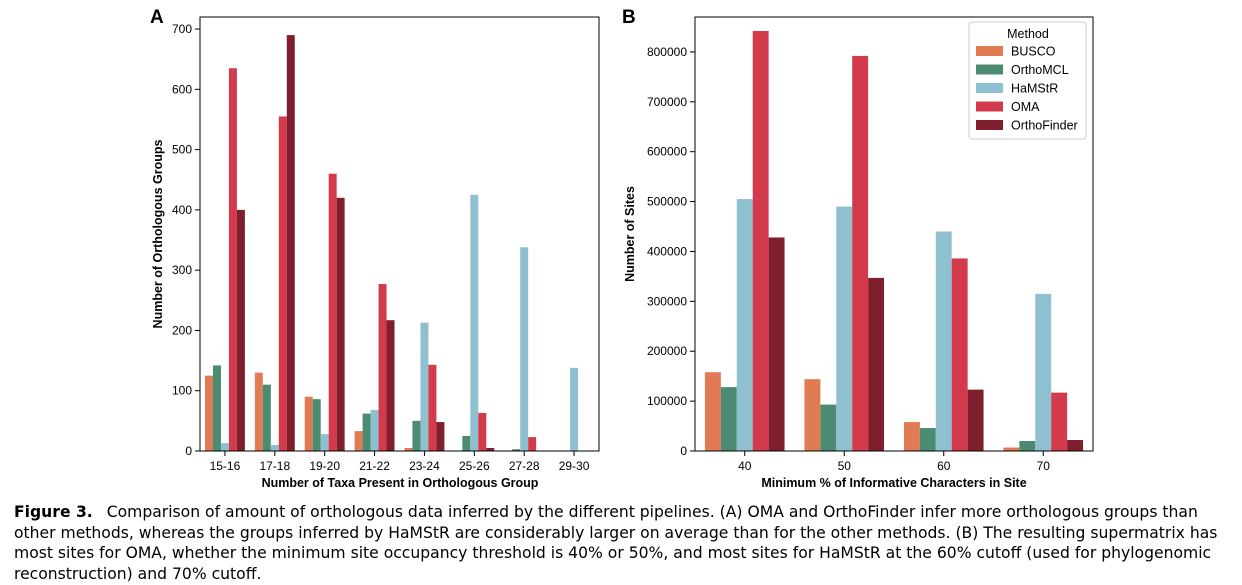  Describe the element at coordinates (182, 150) in the screenshot. I see `y-tick-label: 500` at that location.